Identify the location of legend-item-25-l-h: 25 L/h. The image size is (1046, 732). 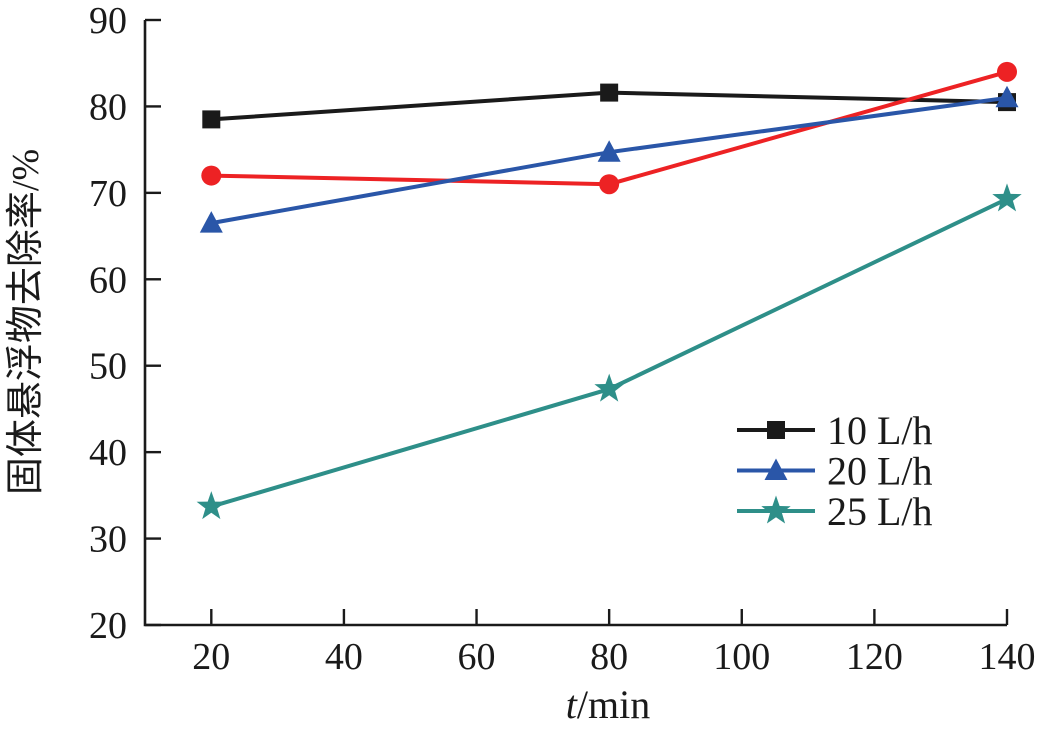
(835, 511).